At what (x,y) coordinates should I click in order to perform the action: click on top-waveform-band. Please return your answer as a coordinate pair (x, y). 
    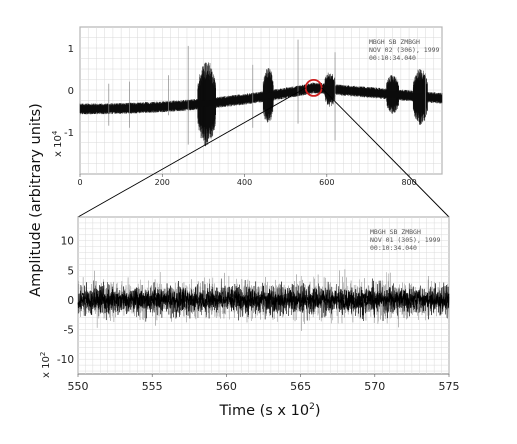
    Looking at the image, I should click on (261, 98).